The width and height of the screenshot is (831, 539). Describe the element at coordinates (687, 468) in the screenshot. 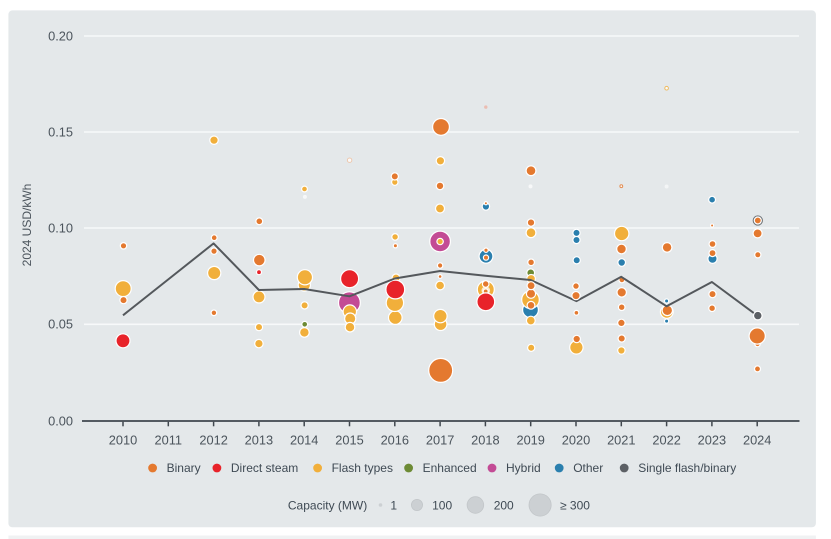

I see `svg-text: Single flash/binary` at that location.